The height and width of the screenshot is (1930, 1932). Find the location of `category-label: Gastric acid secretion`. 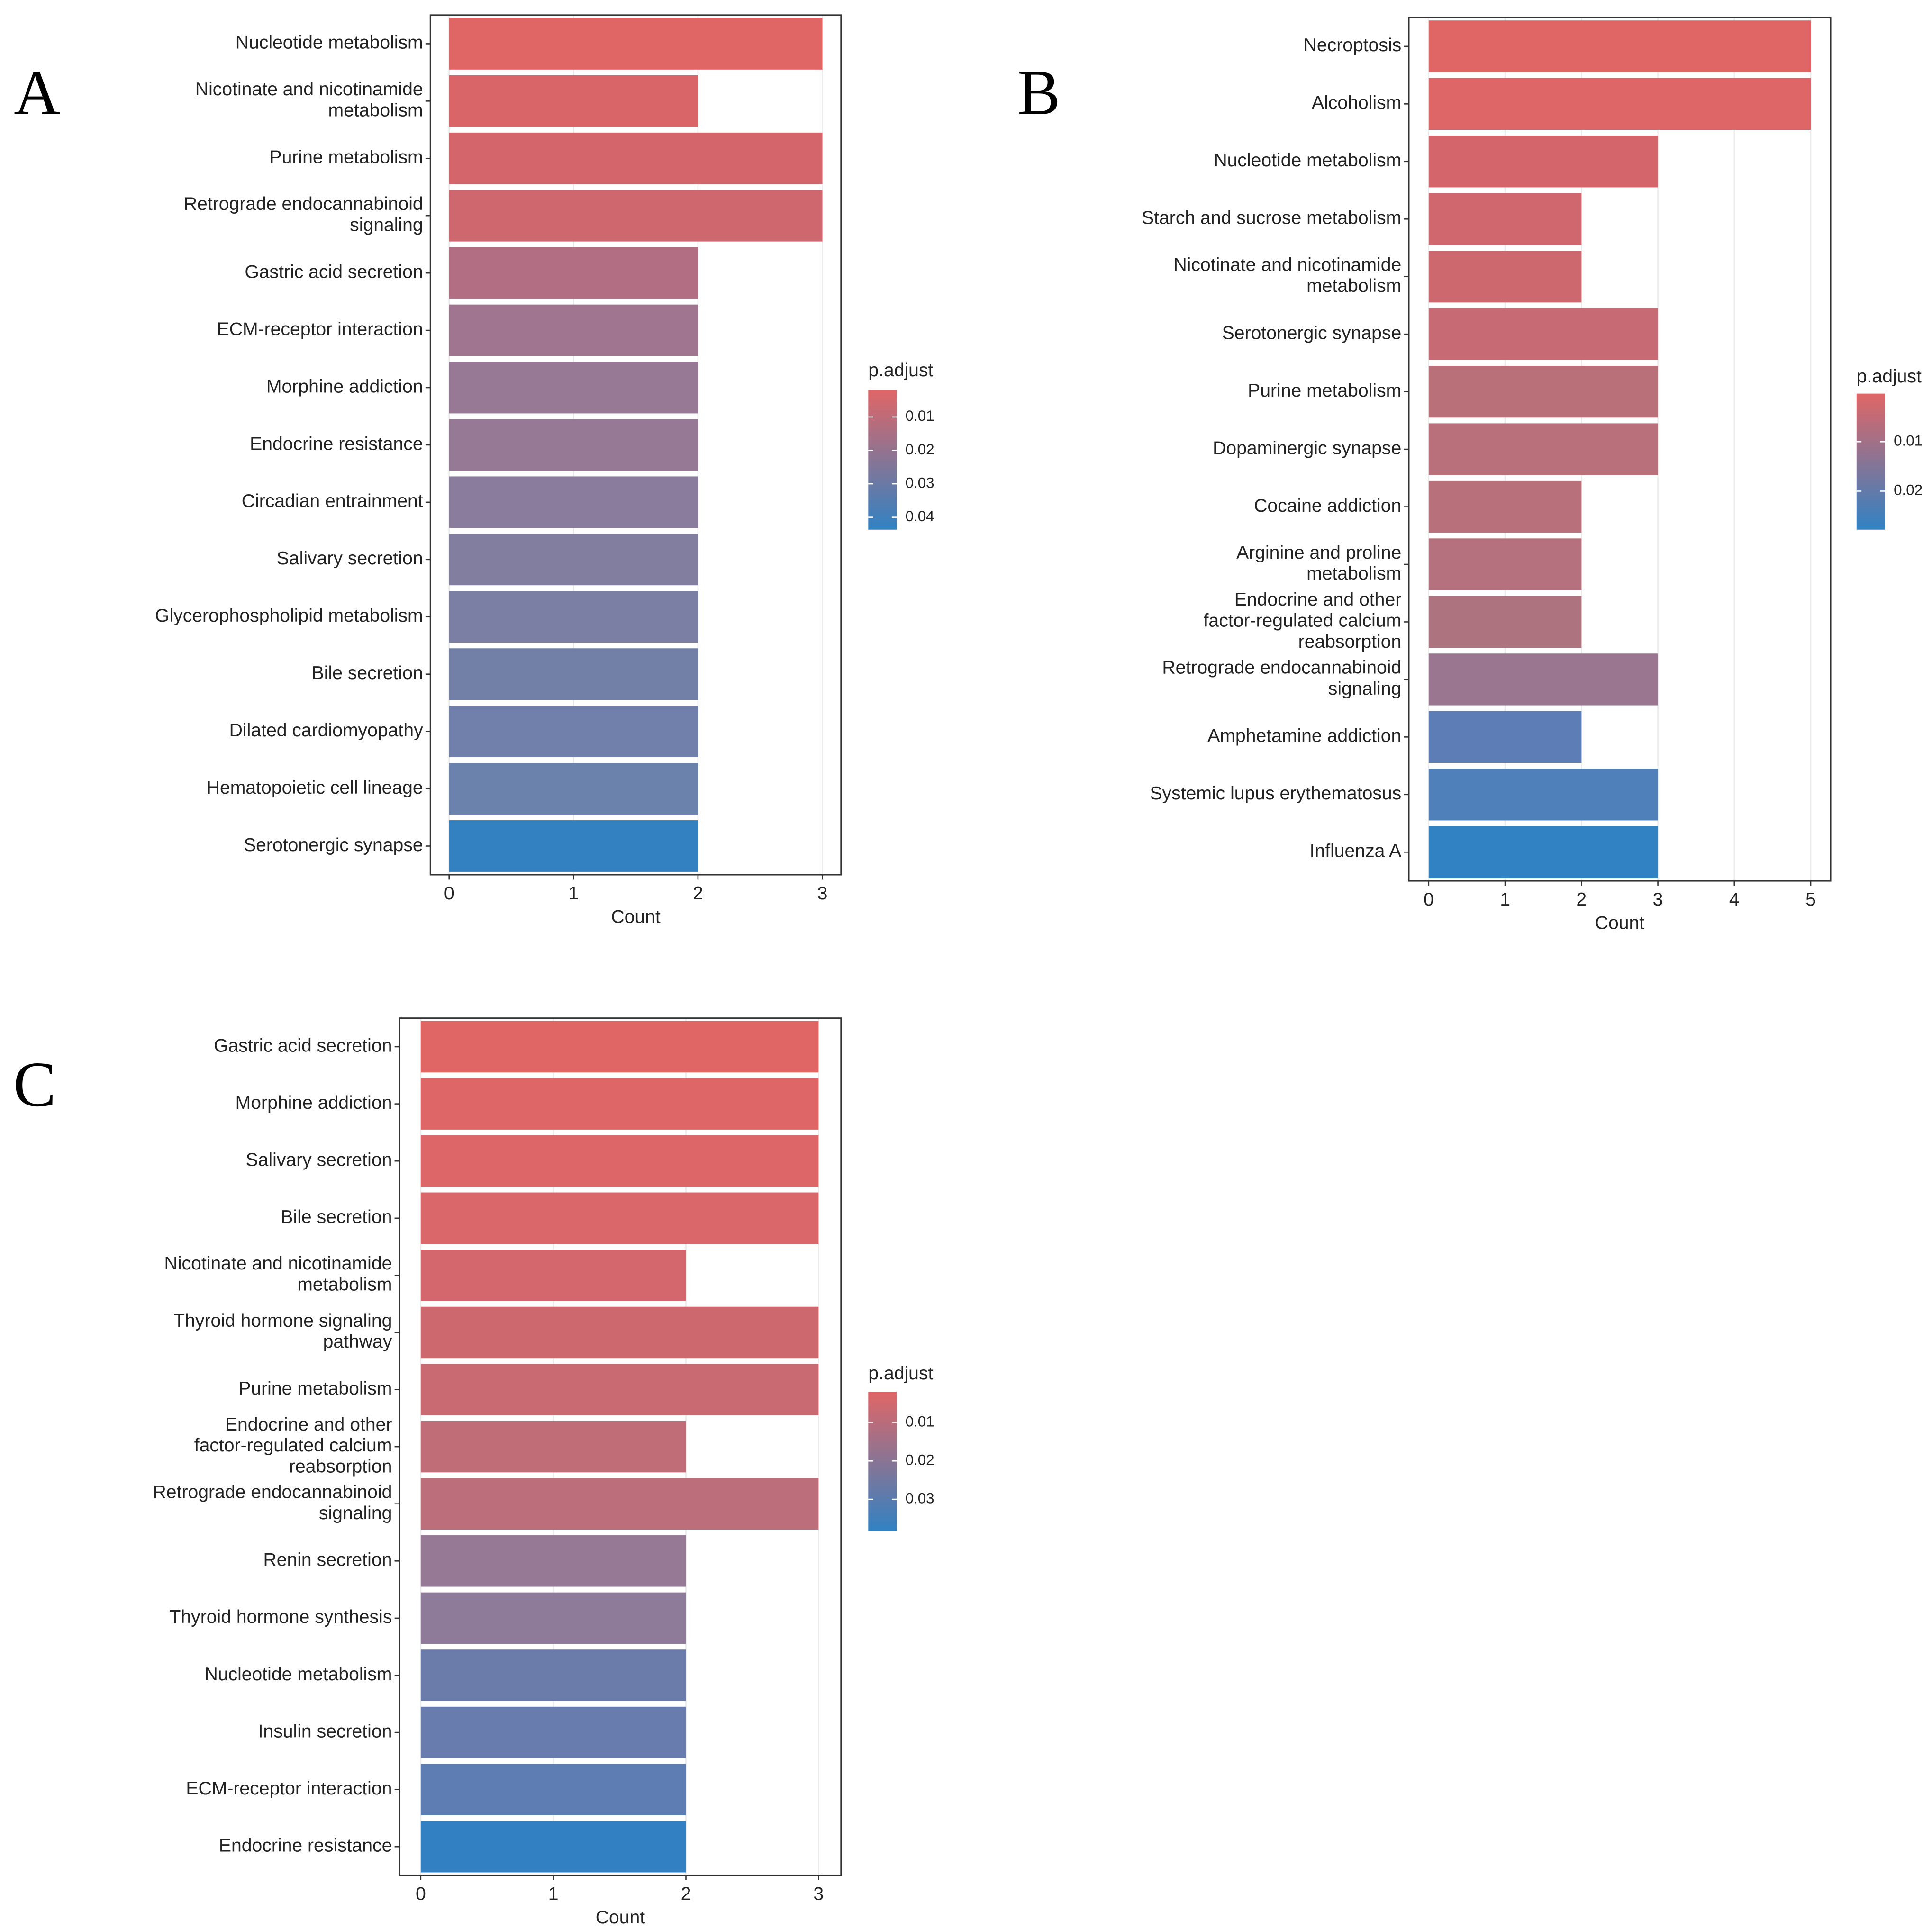

category-label: Gastric acid secretion is located at coordinates (303, 1045).